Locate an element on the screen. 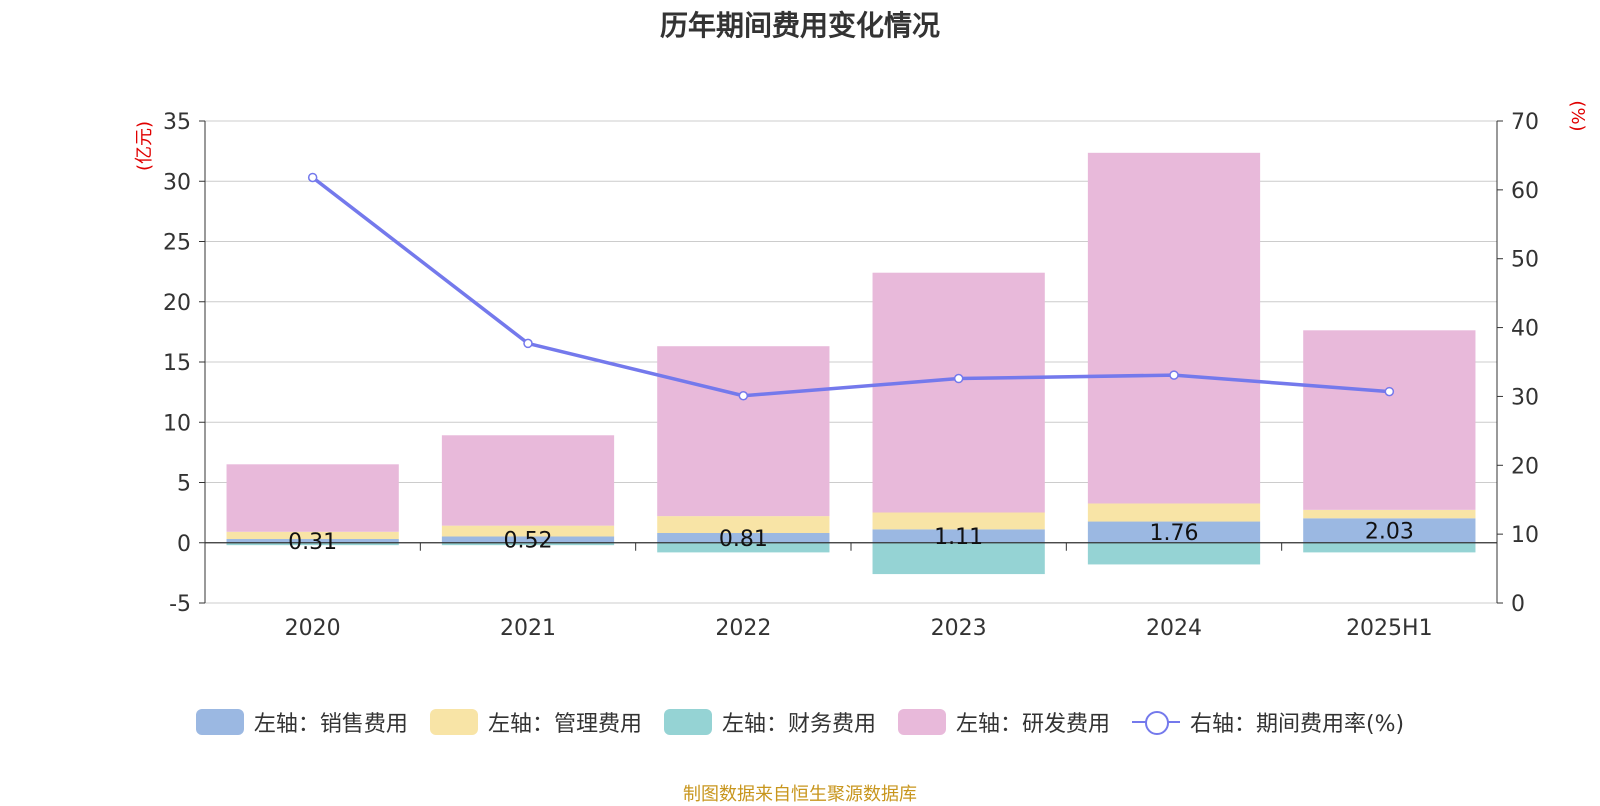 This screenshot has height=806, width=1600. legend-item: 左轴：销售费用 is located at coordinates (301, 722).